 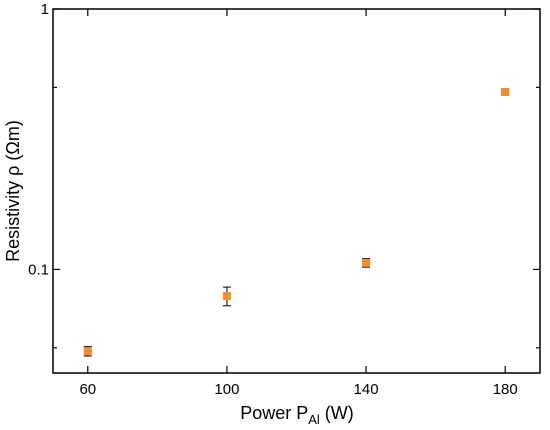 I want to click on x-axis-title-subscript: Al, so click(x=314, y=419).